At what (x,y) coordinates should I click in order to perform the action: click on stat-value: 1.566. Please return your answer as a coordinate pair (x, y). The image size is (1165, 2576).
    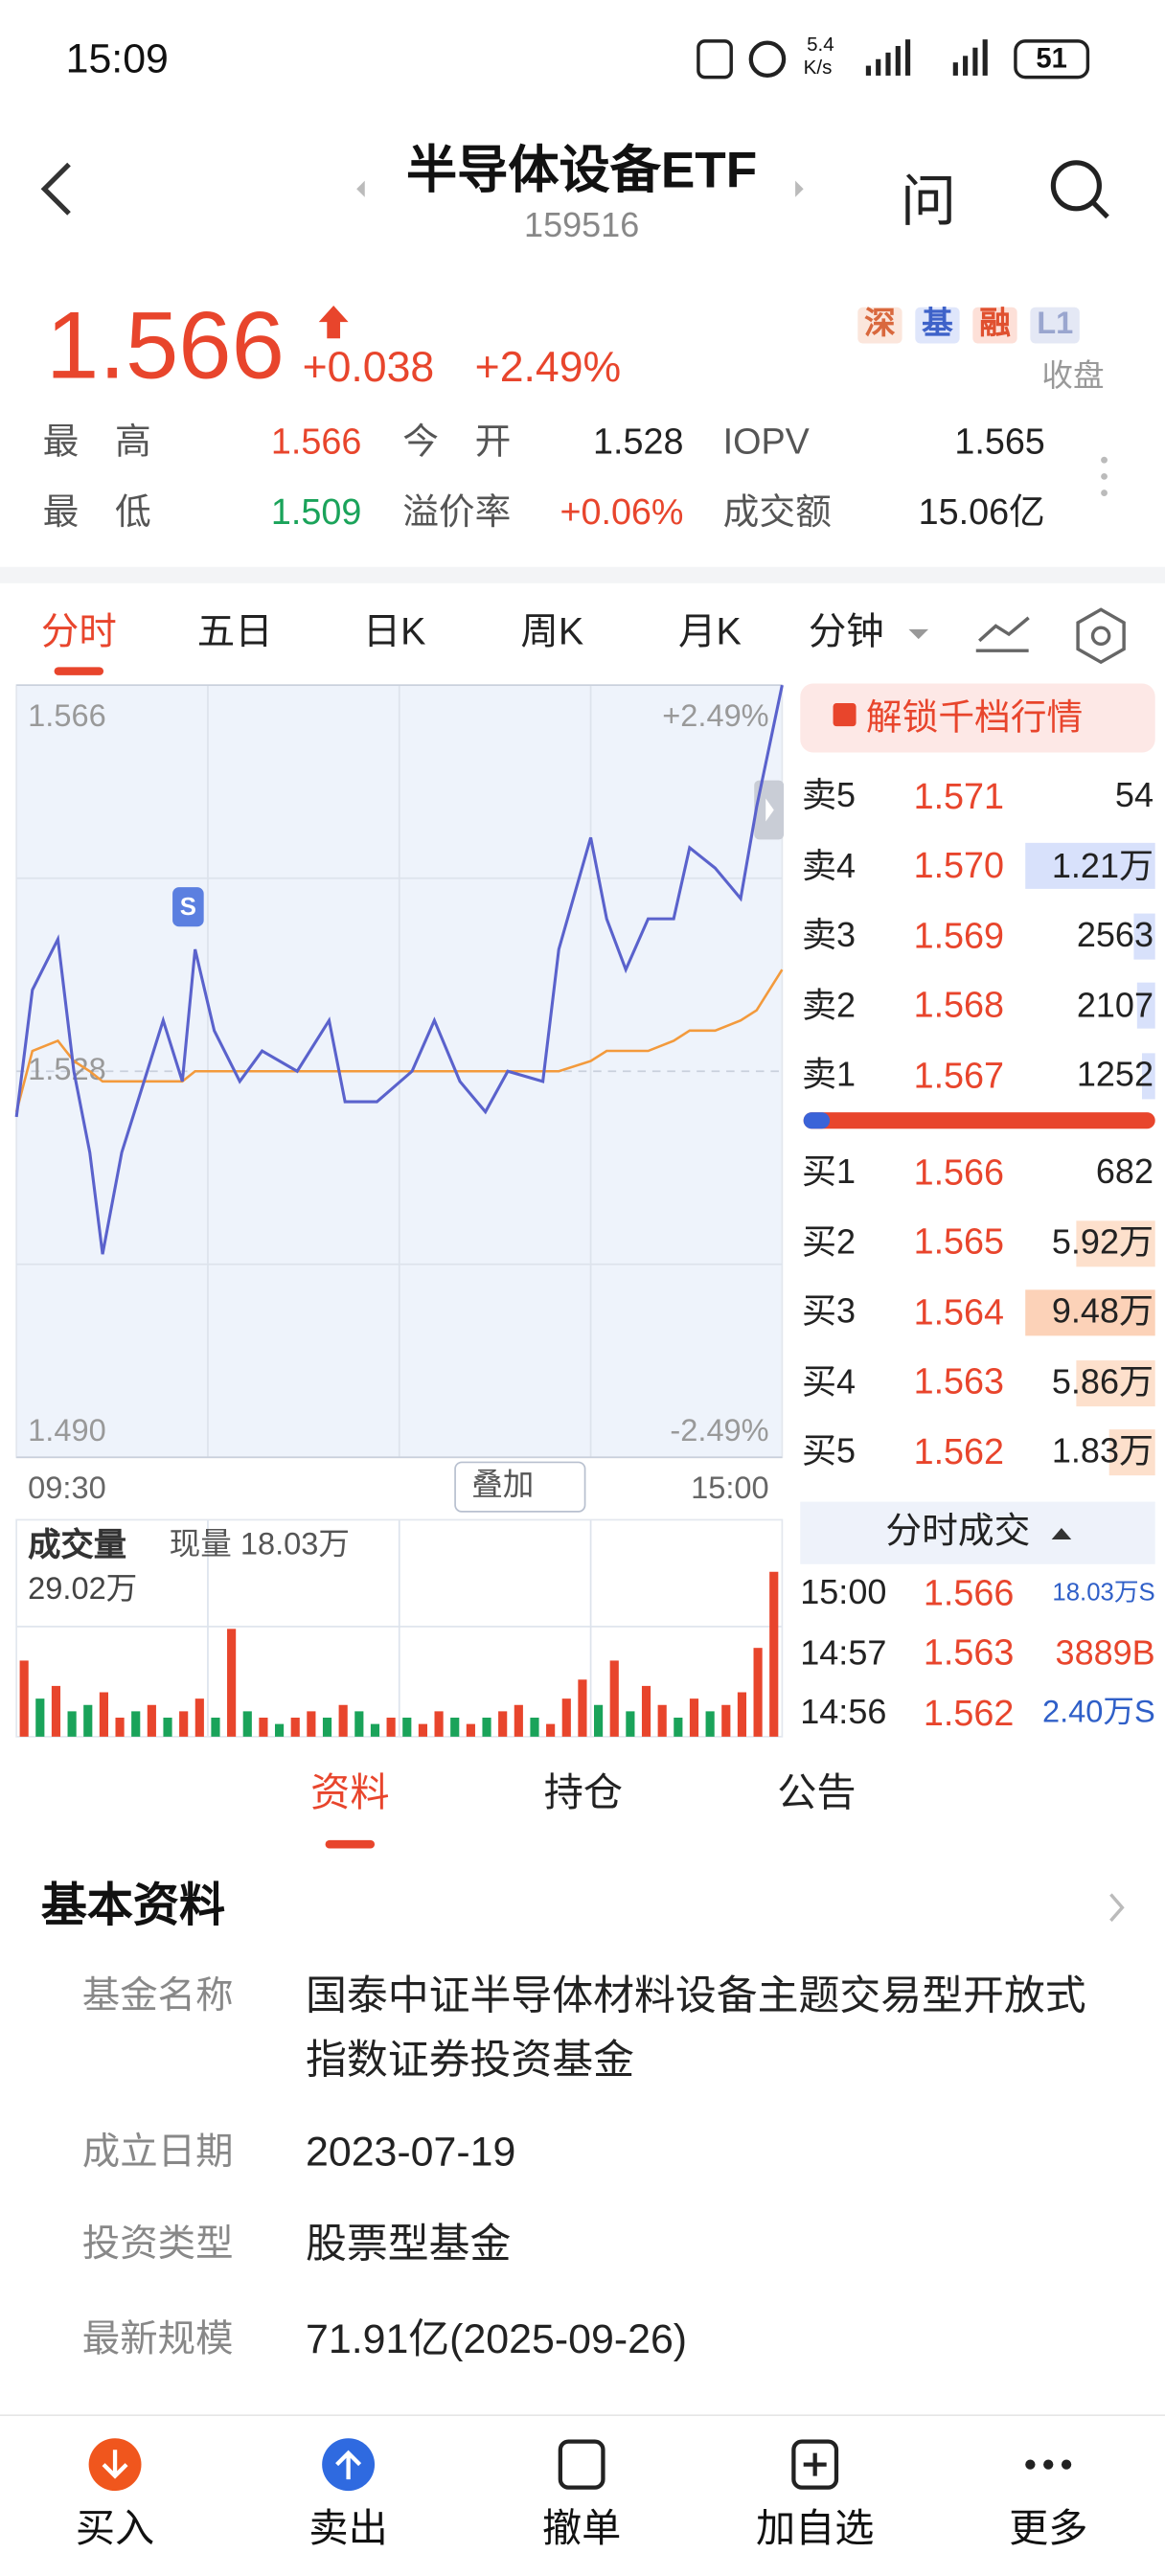
    Looking at the image, I should click on (316, 441).